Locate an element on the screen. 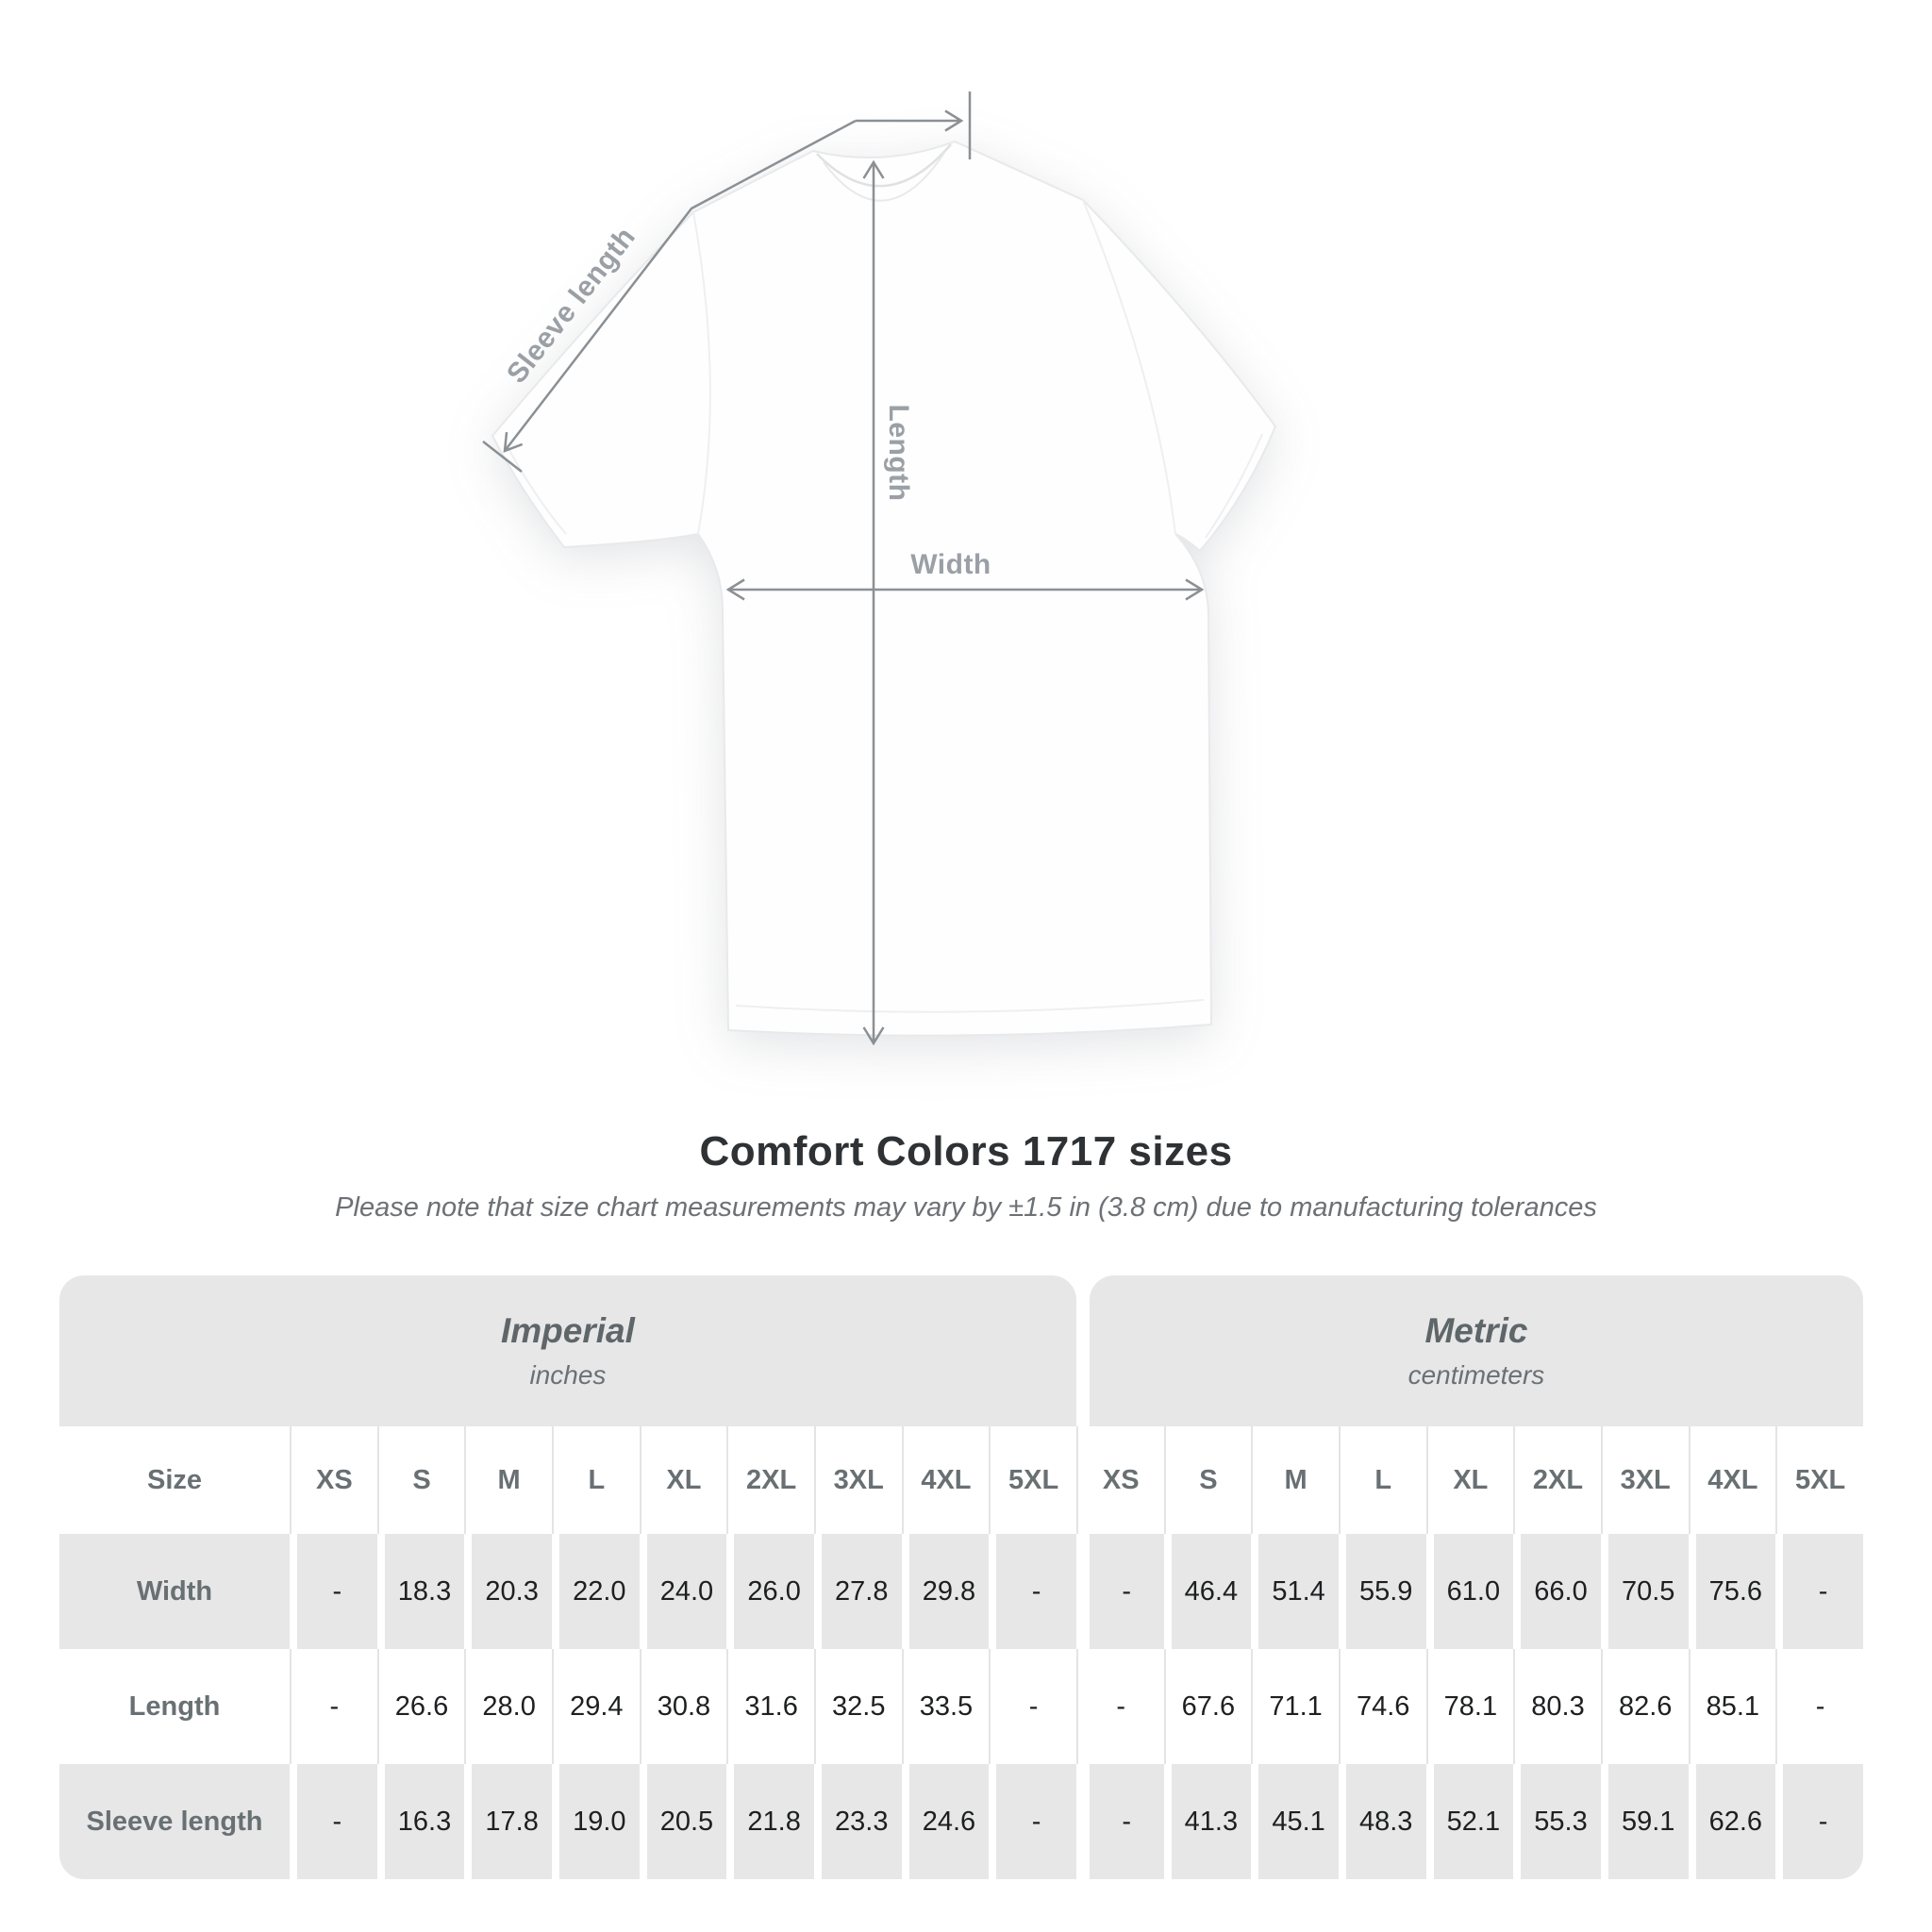 This screenshot has height=1932, width=1932. row-label: Length is located at coordinates (175, 1706).